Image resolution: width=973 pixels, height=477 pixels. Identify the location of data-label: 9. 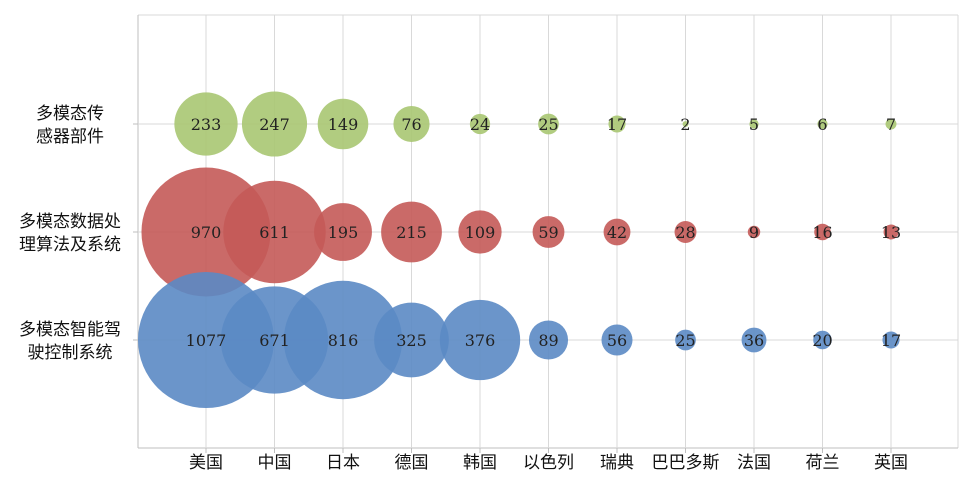
(754, 232).